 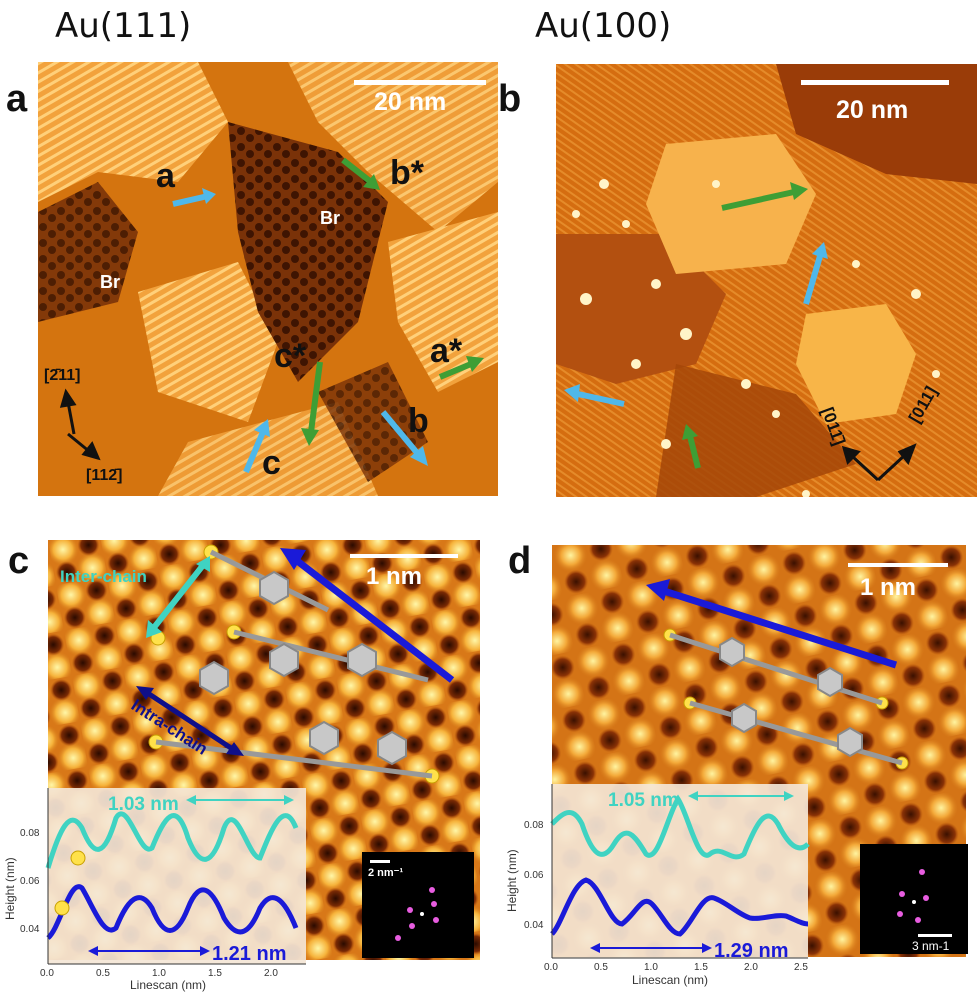 What do you see at coordinates (651, 967) in the screenshot?
I see `xtick-d-2: 1.0` at bounding box center [651, 967].